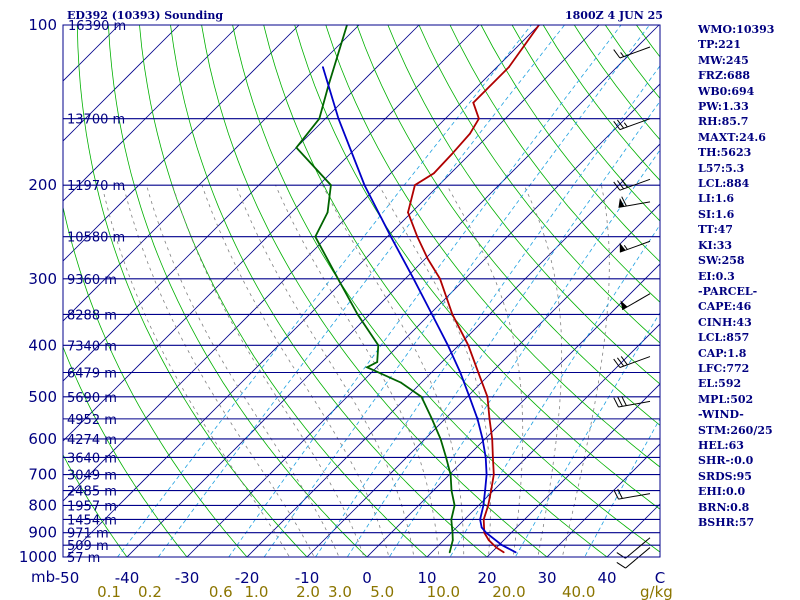  Describe the element at coordinates (724, 338) in the screenshot. I see `stat-line: LCL:857` at that location.